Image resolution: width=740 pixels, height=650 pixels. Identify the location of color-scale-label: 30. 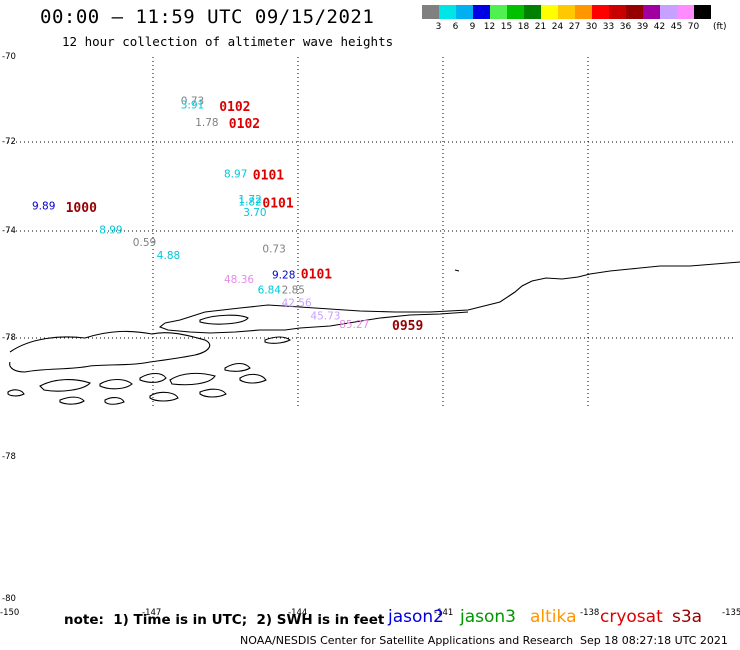
(591, 27).